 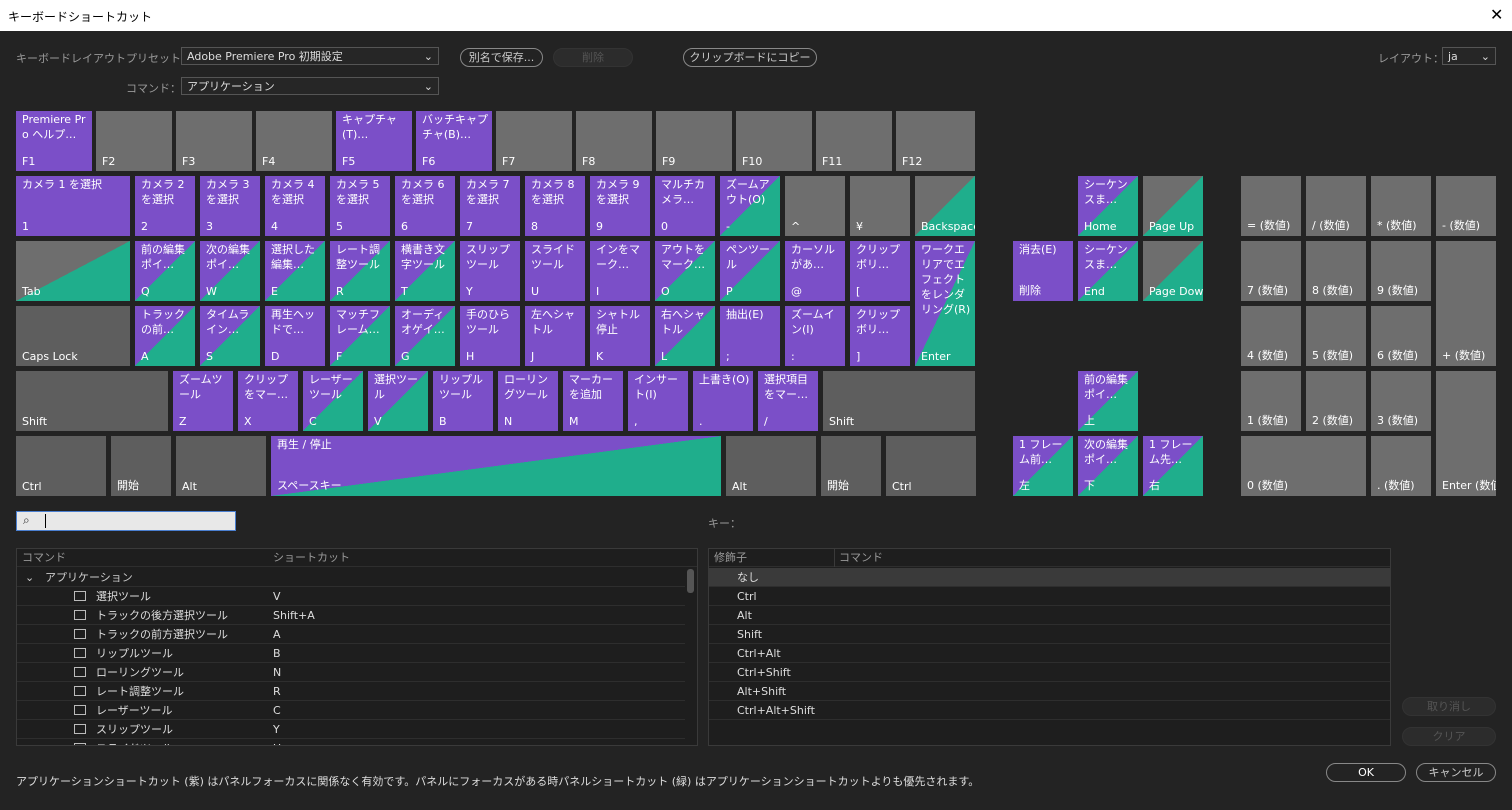 I want to click on key: Tab, so click(x=73, y=271).